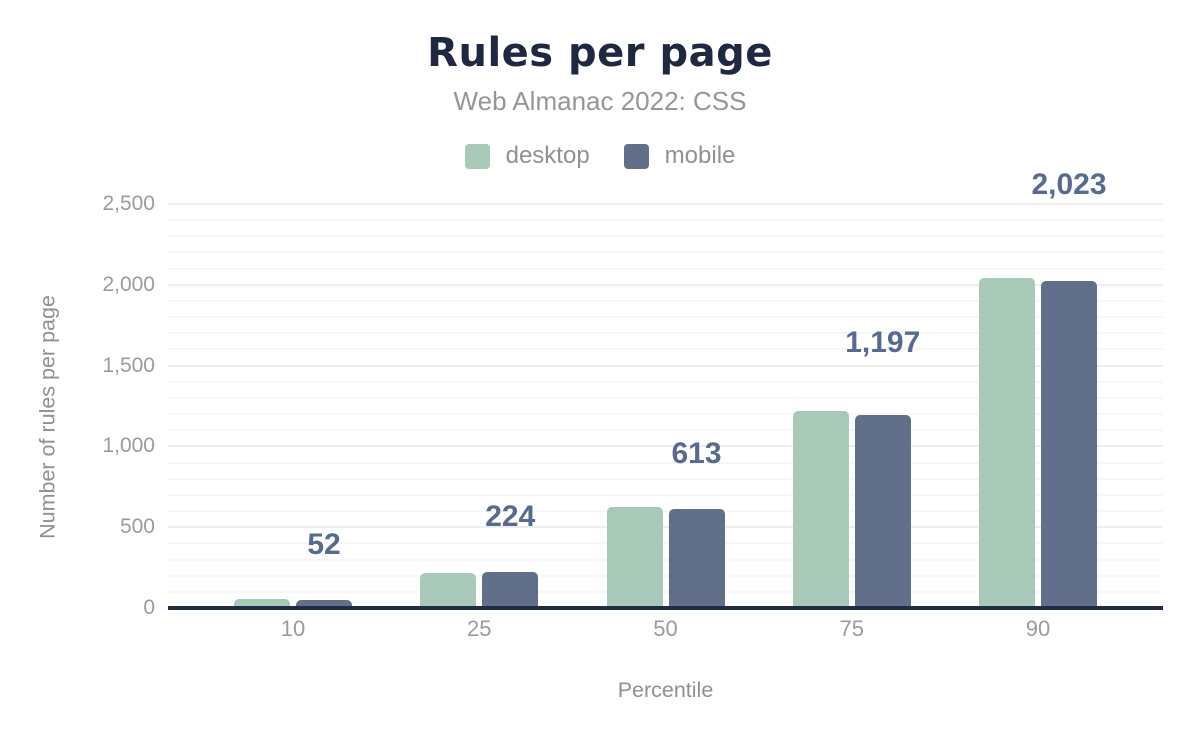 The height and width of the screenshot is (742, 1200). I want to click on x-axis-tick-labels: 10 25 50 75 90, so click(665, 631).